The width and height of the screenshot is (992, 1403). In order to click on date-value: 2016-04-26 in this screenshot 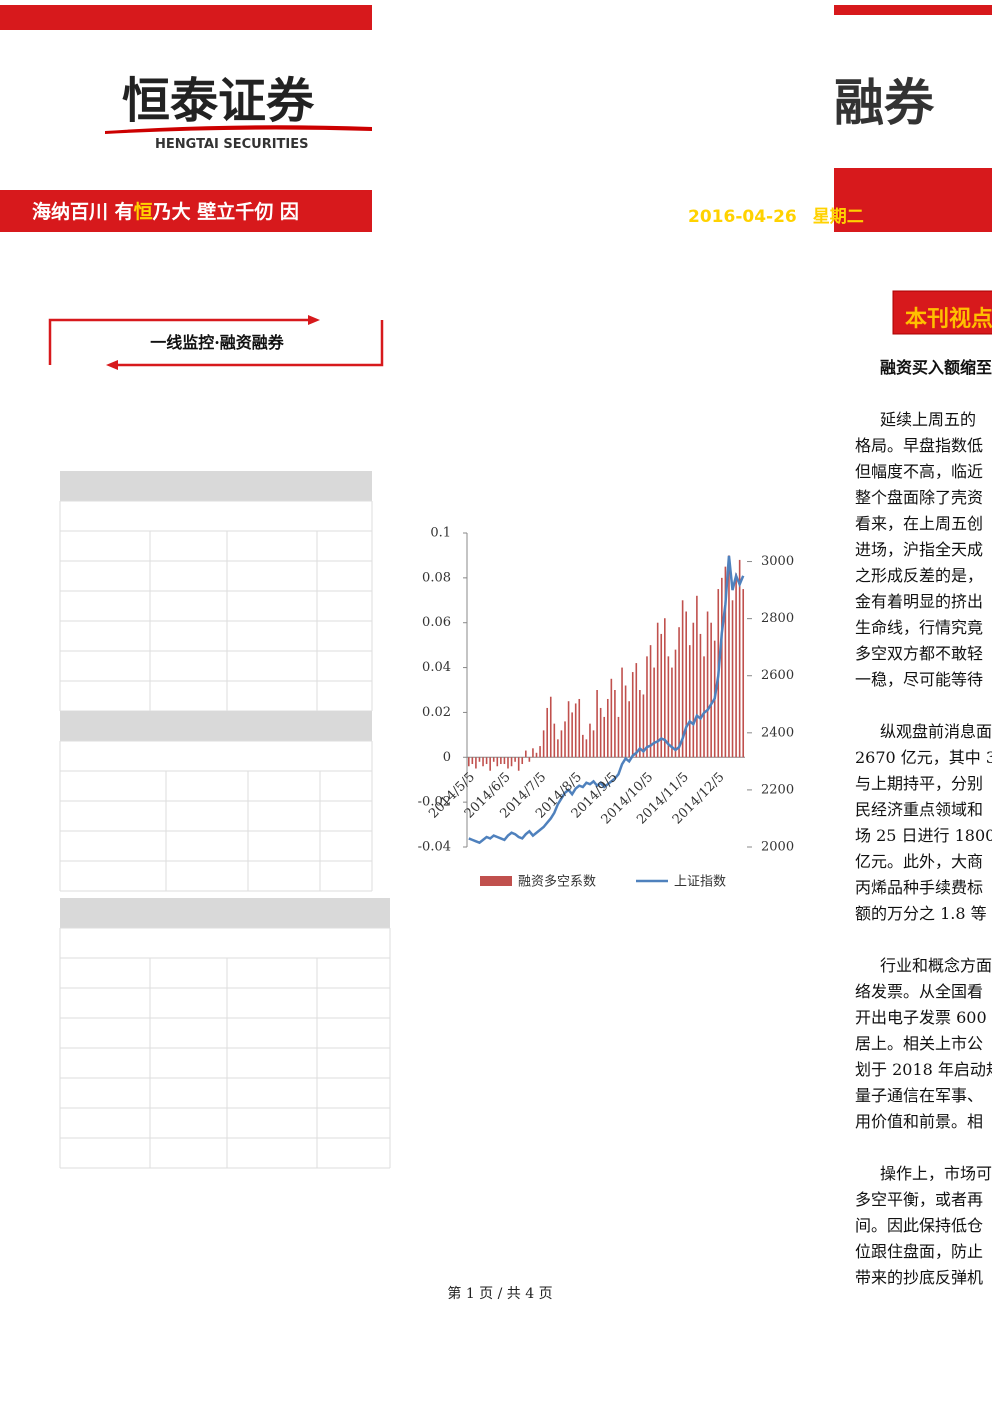, I will do `click(742, 217)`.